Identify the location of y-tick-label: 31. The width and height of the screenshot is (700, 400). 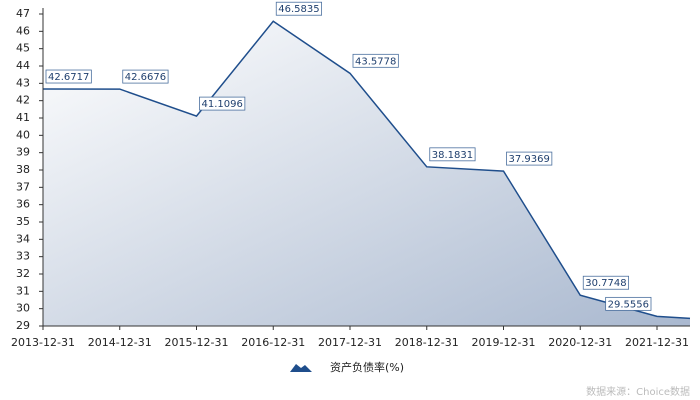
(23, 290).